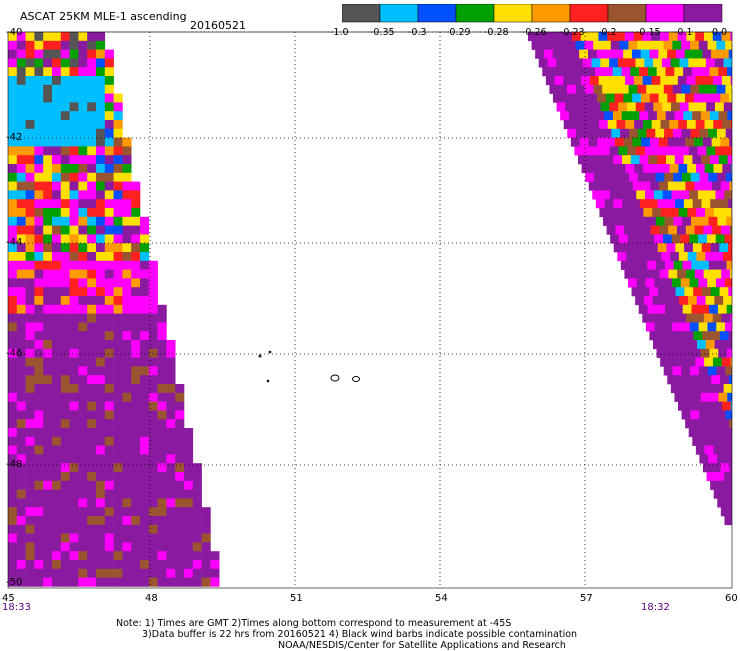 This screenshot has height=651, width=740. Describe the element at coordinates (296, 598) in the screenshot. I see `lon-label: 51` at that location.